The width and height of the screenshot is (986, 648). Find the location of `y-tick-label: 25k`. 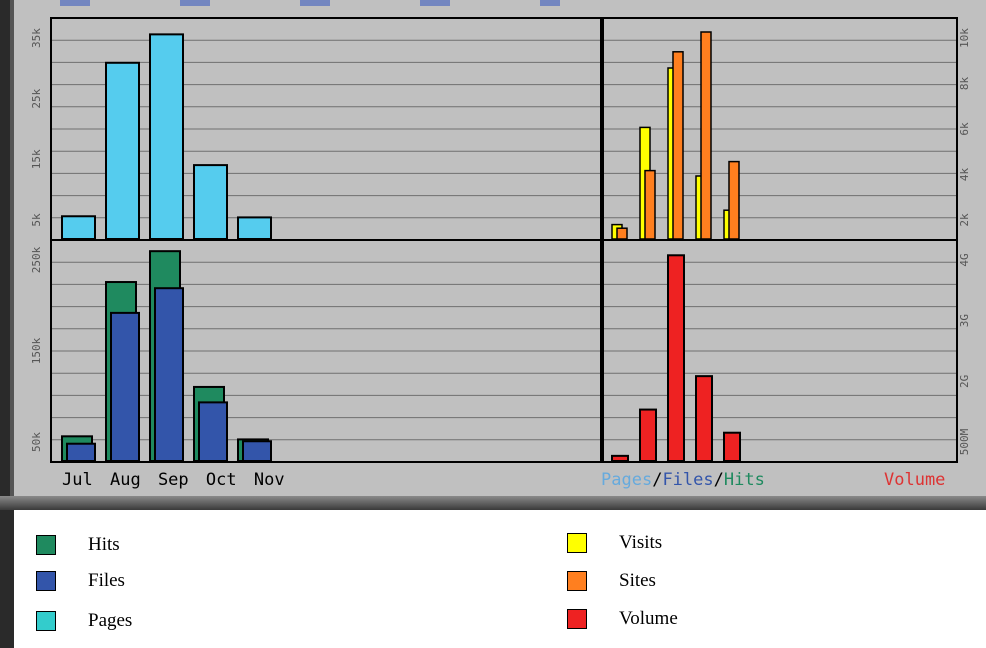

y-tick-label: 25k is located at coordinates (36, 98).